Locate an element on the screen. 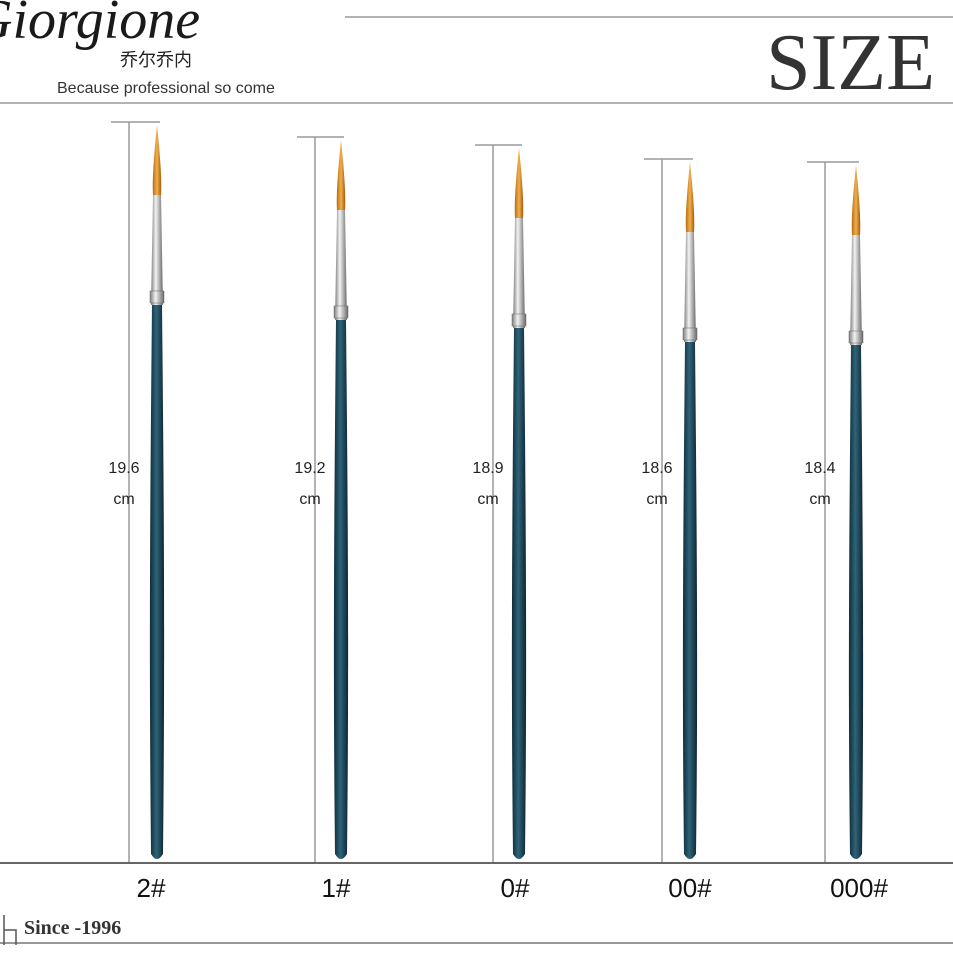 This screenshot has height=953, width=953. length-label: 19.2 is located at coordinates (309, 468).